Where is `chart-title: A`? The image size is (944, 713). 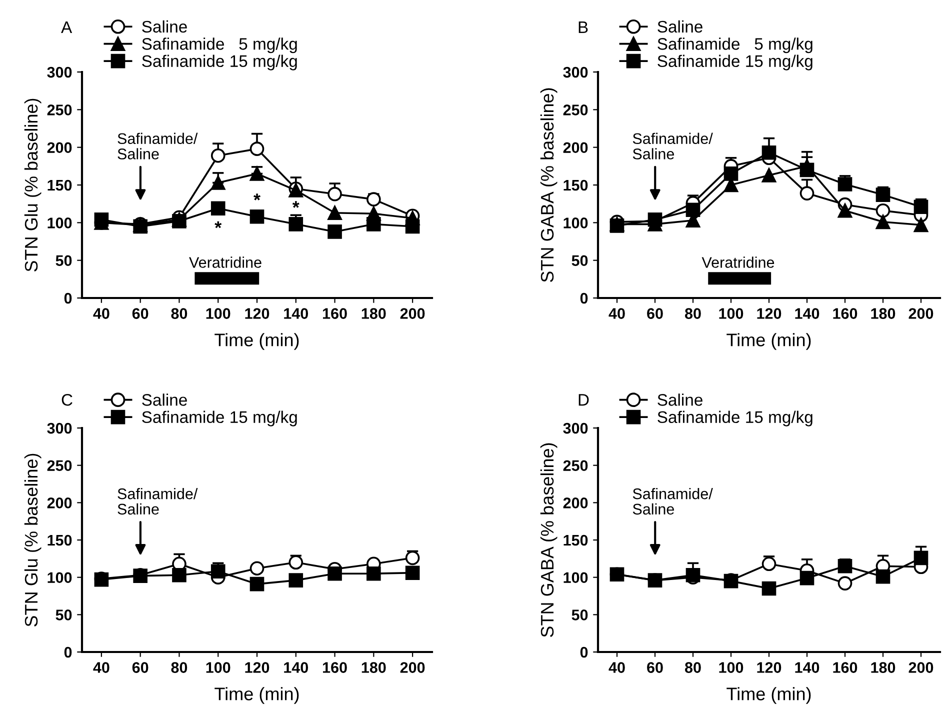 chart-title: A is located at coordinates (66, 27).